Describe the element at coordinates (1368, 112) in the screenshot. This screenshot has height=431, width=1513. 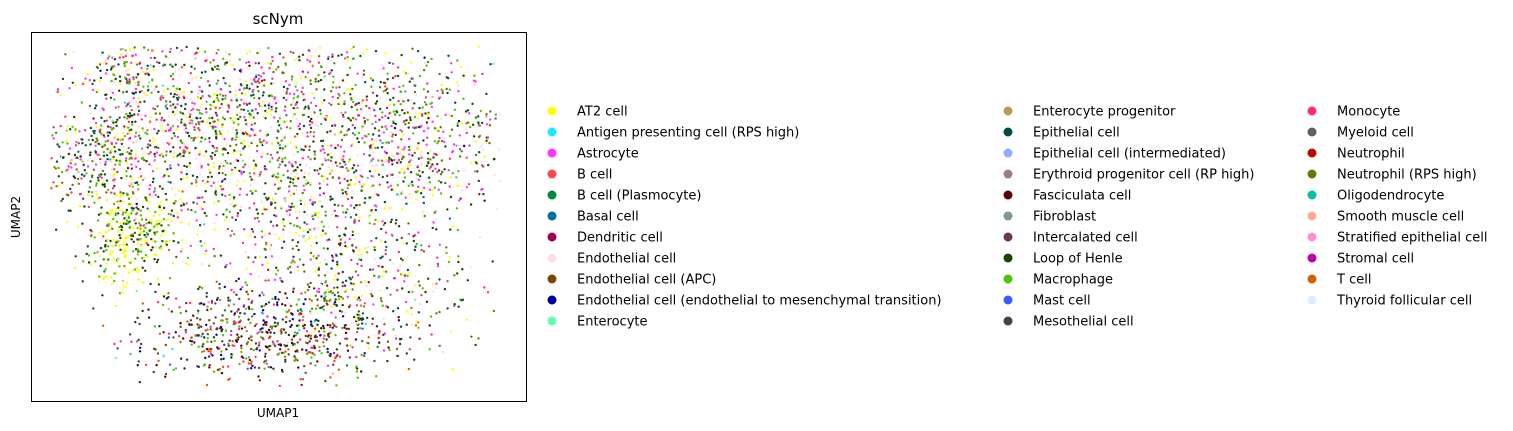
I see `legend-label: Monocyte` at that location.